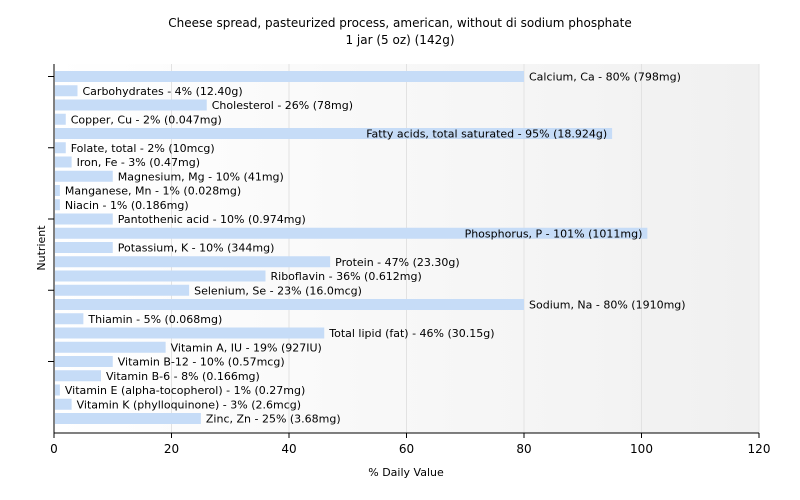  I want to click on bar-label-16: Sodium, Na - 80% (1910mg), so click(607, 305).